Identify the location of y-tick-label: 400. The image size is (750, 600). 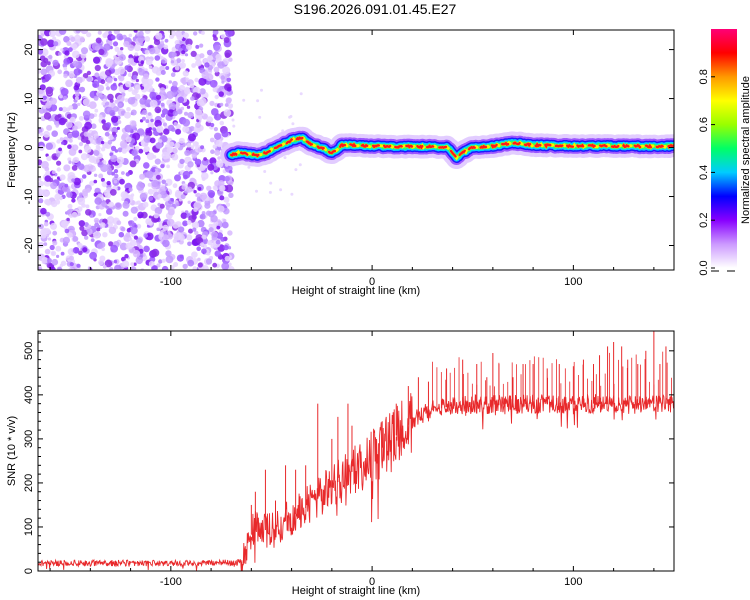
(29, 395).